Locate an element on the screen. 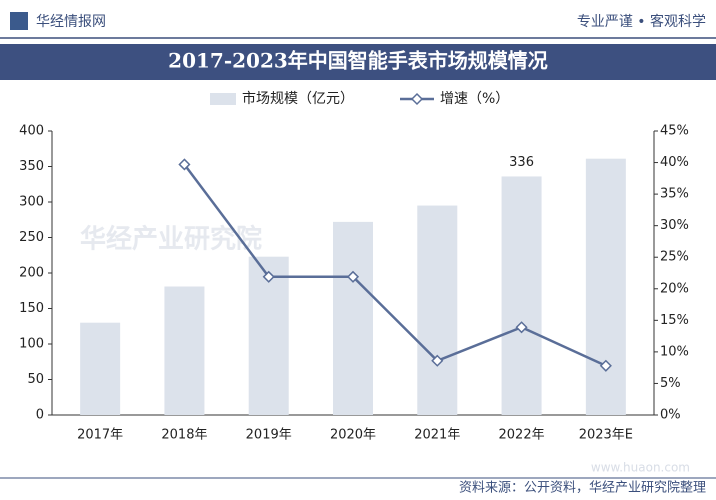 Image resolution: width=716 pixels, height=500 pixels. y-tick-label: 300 is located at coordinates (31, 202).